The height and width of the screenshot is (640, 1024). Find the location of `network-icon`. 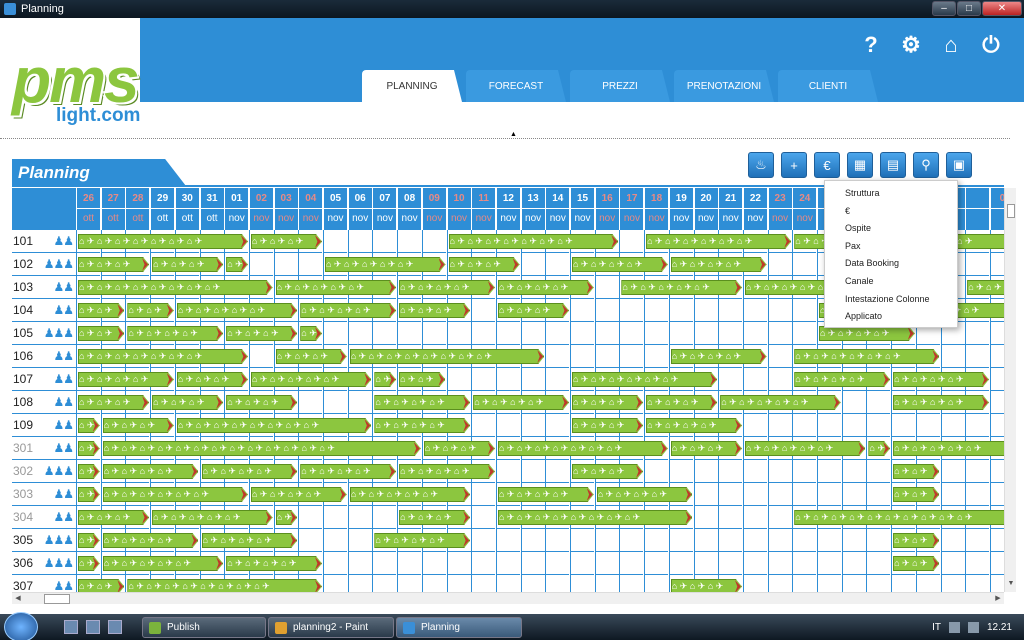

network-icon is located at coordinates (954, 627).